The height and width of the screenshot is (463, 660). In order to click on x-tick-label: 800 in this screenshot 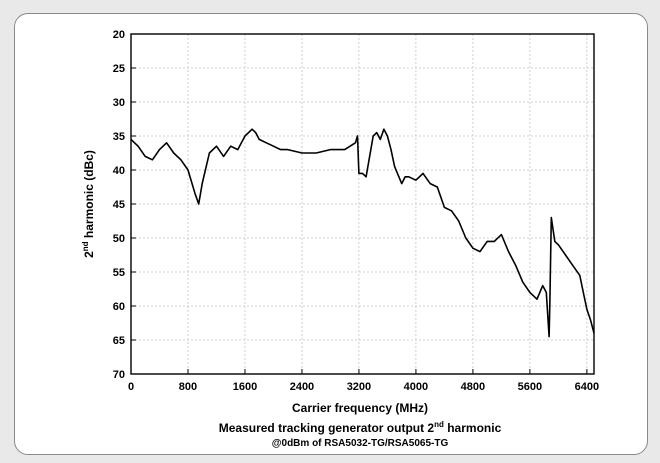, I will do `click(188, 387)`.